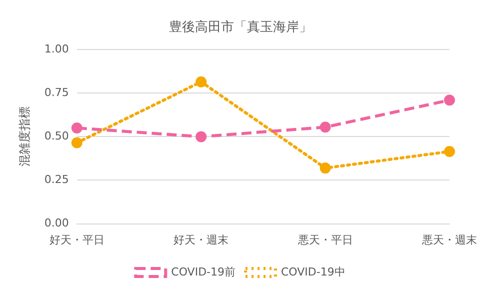  What do you see at coordinates (56, 223) in the screenshot?
I see `y-tick-label: 0.00` at bounding box center [56, 223].